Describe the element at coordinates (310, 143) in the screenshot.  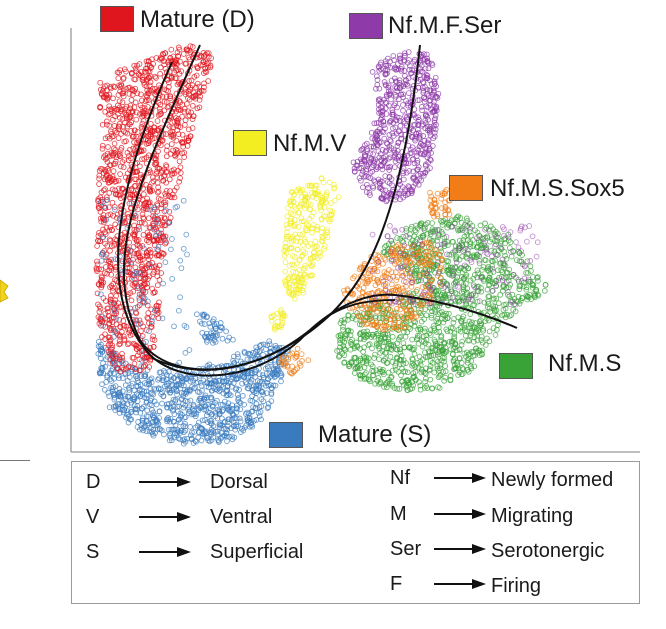
I see `label-nf-m-v: Nf.M.V` at that location.